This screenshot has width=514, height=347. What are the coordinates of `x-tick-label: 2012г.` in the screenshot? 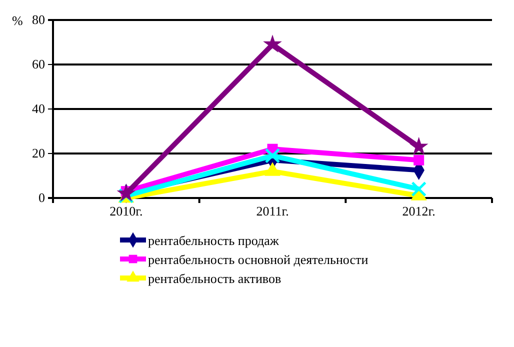 It's located at (419, 210).